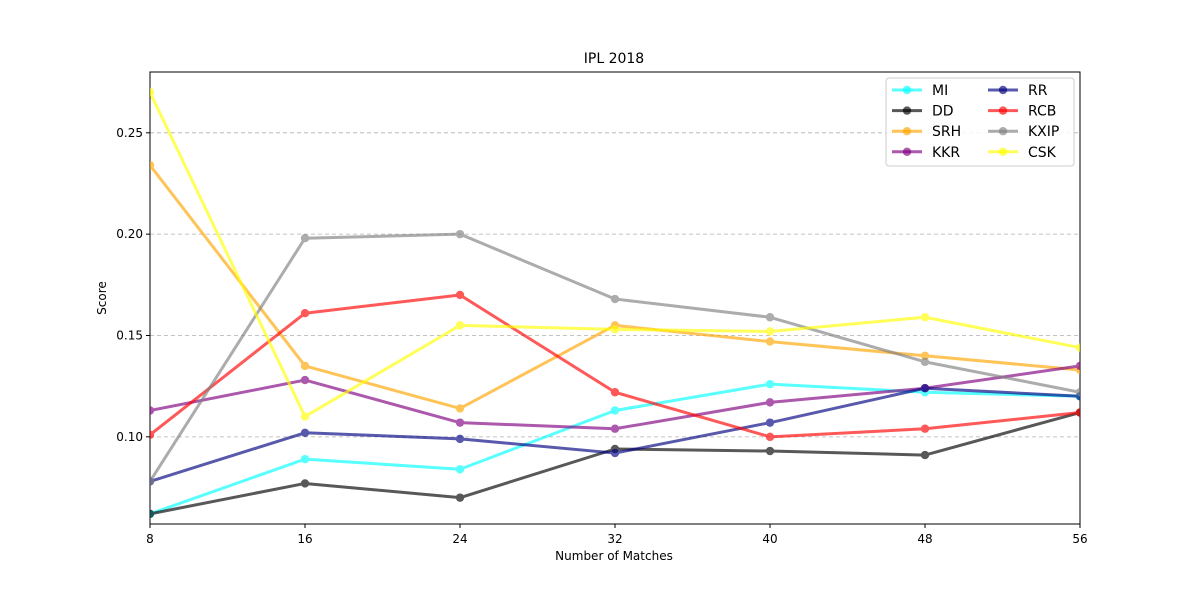  Describe the element at coordinates (1023, 132) in the screenshot. I see `legend-item-kxip: KXIP` at that location.